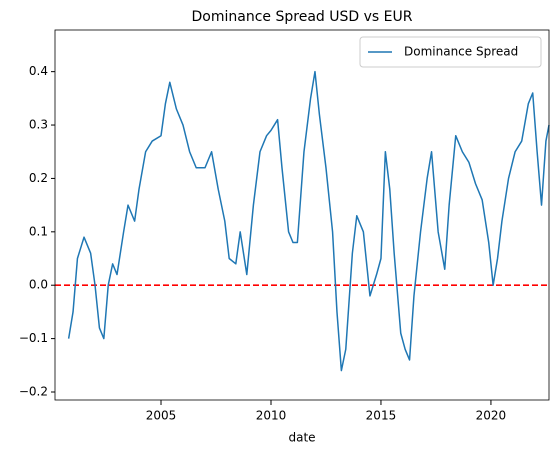 The width and height of the screenshot is (559, 455). I want to click on y-tick-label: 0.4, so click(38, 71).